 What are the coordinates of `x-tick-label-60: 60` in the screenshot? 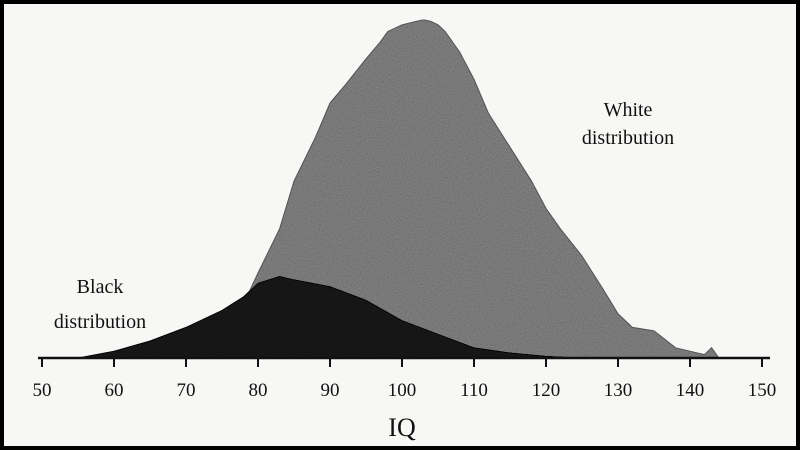 It's located at (114, 390).